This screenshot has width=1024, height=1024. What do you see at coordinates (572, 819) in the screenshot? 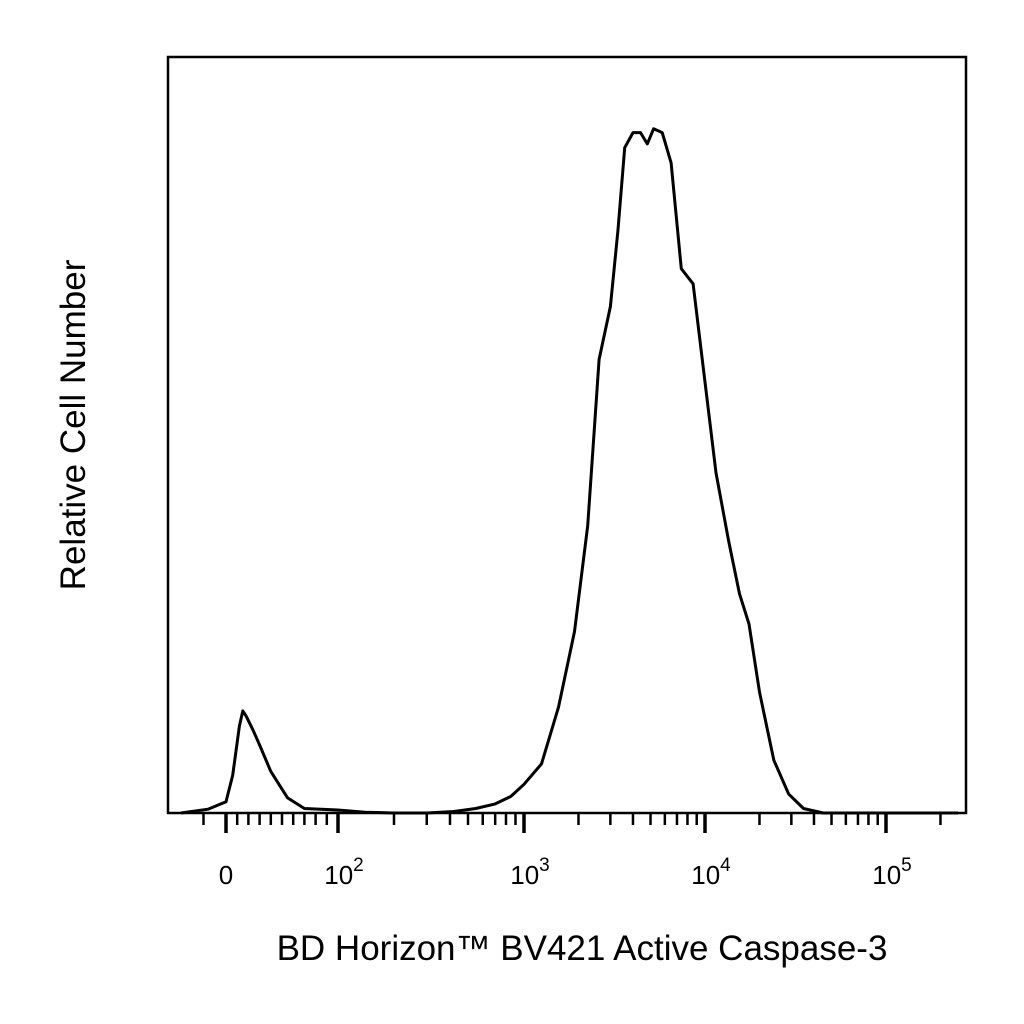
I see `x-axis-minor-ticks` at bounding box center [572, 819].